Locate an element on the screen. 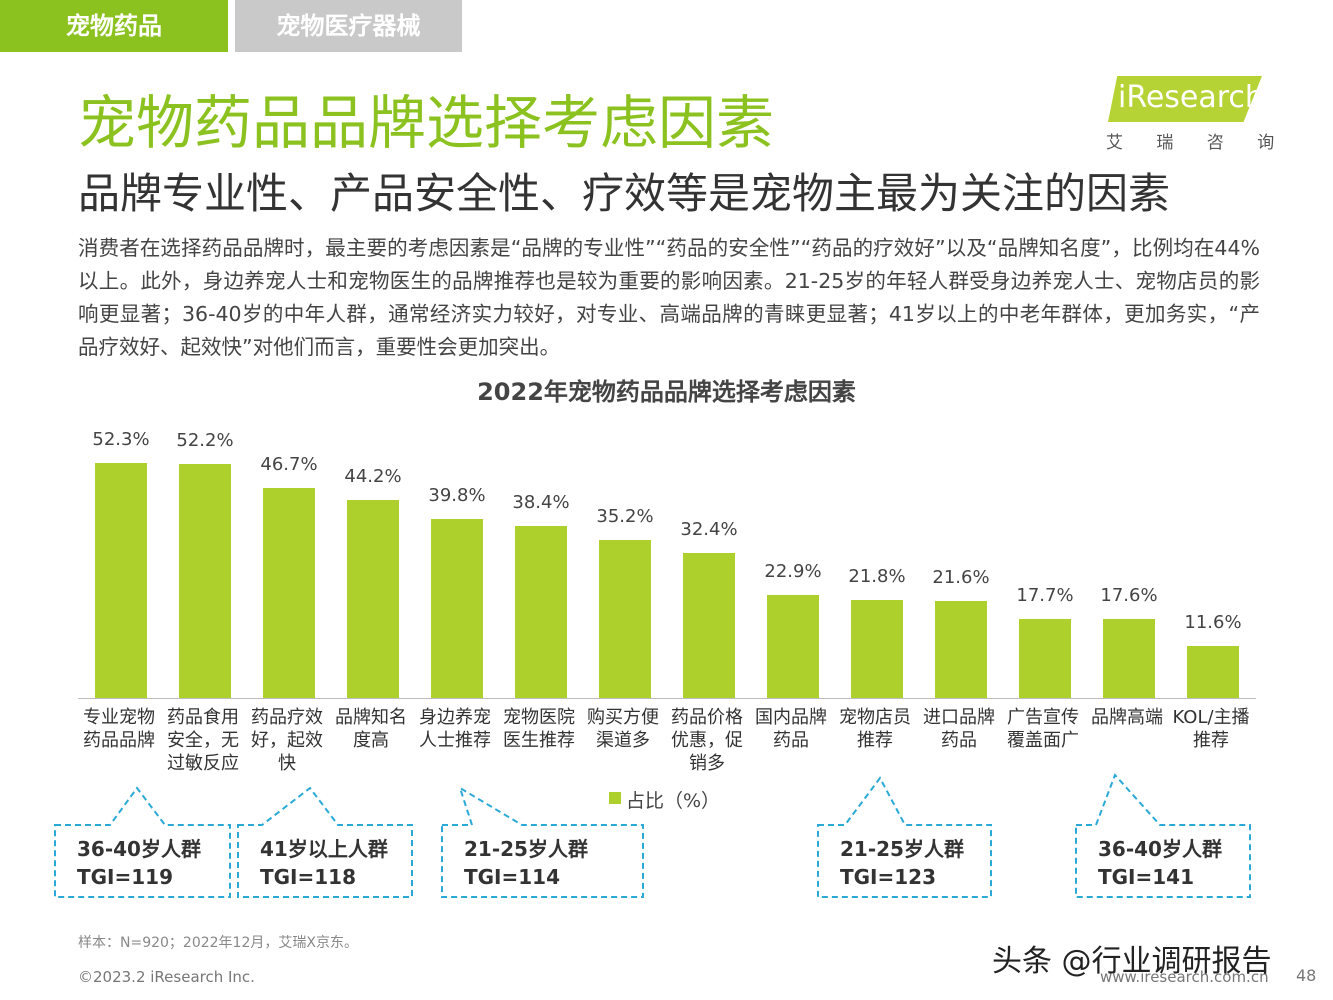 This screenshot has width=1333, height=1000. chart-title: 2022年宠物药品品牌选择考虑因素 is located at coordinates (666, 392).